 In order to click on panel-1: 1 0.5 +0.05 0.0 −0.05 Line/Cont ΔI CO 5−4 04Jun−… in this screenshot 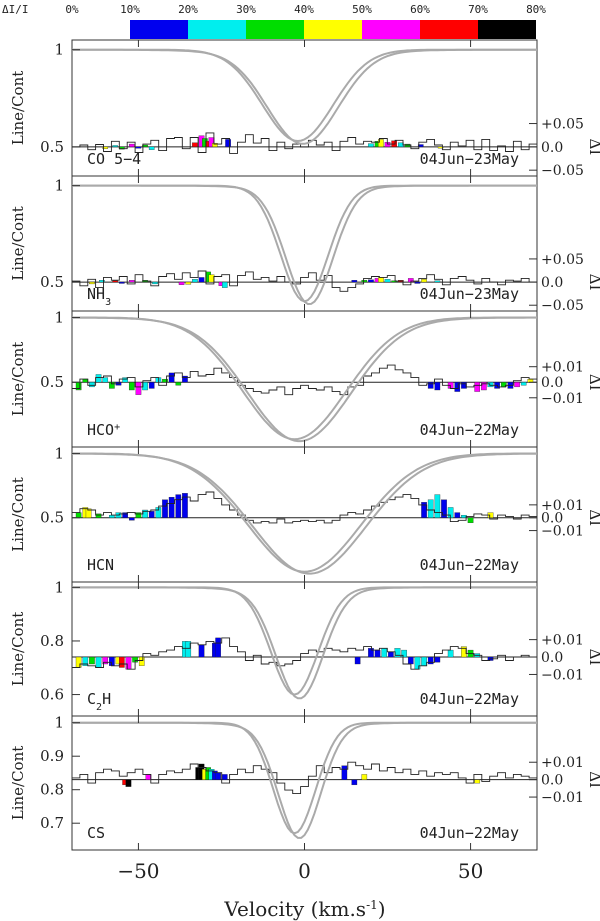, I will do `click(304, 109)`.